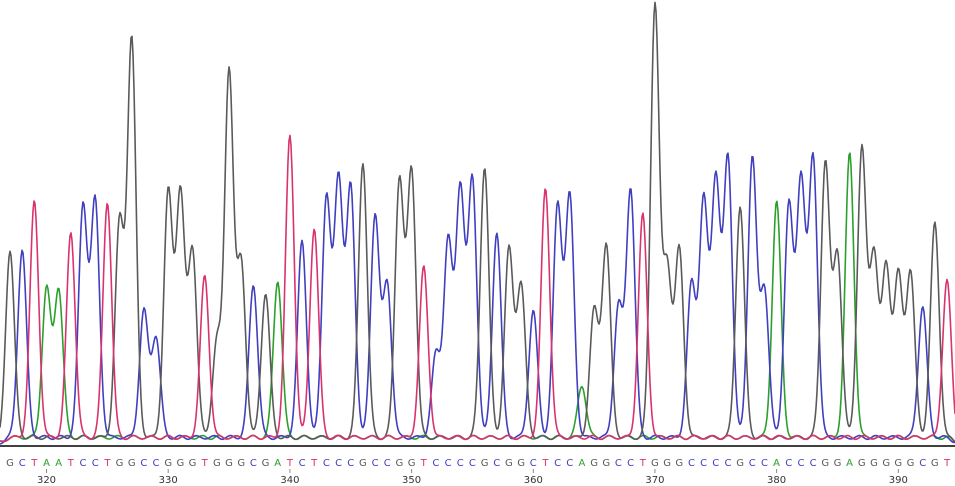  Describe the element at coordinates (898, 480) in the screenshot. I see `tick-label: 390` at that location.